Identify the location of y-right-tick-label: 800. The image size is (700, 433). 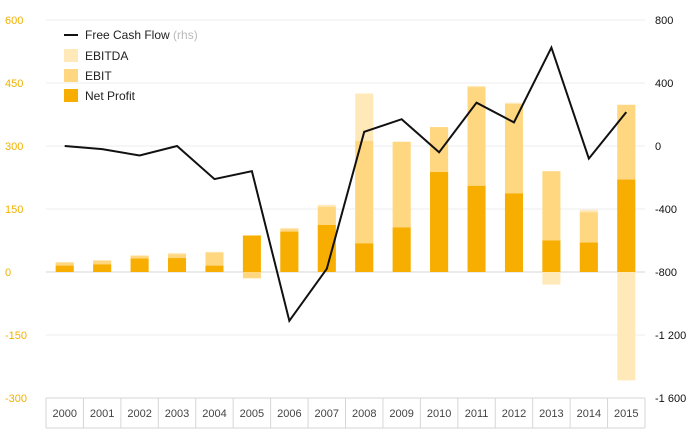
(664, 21).